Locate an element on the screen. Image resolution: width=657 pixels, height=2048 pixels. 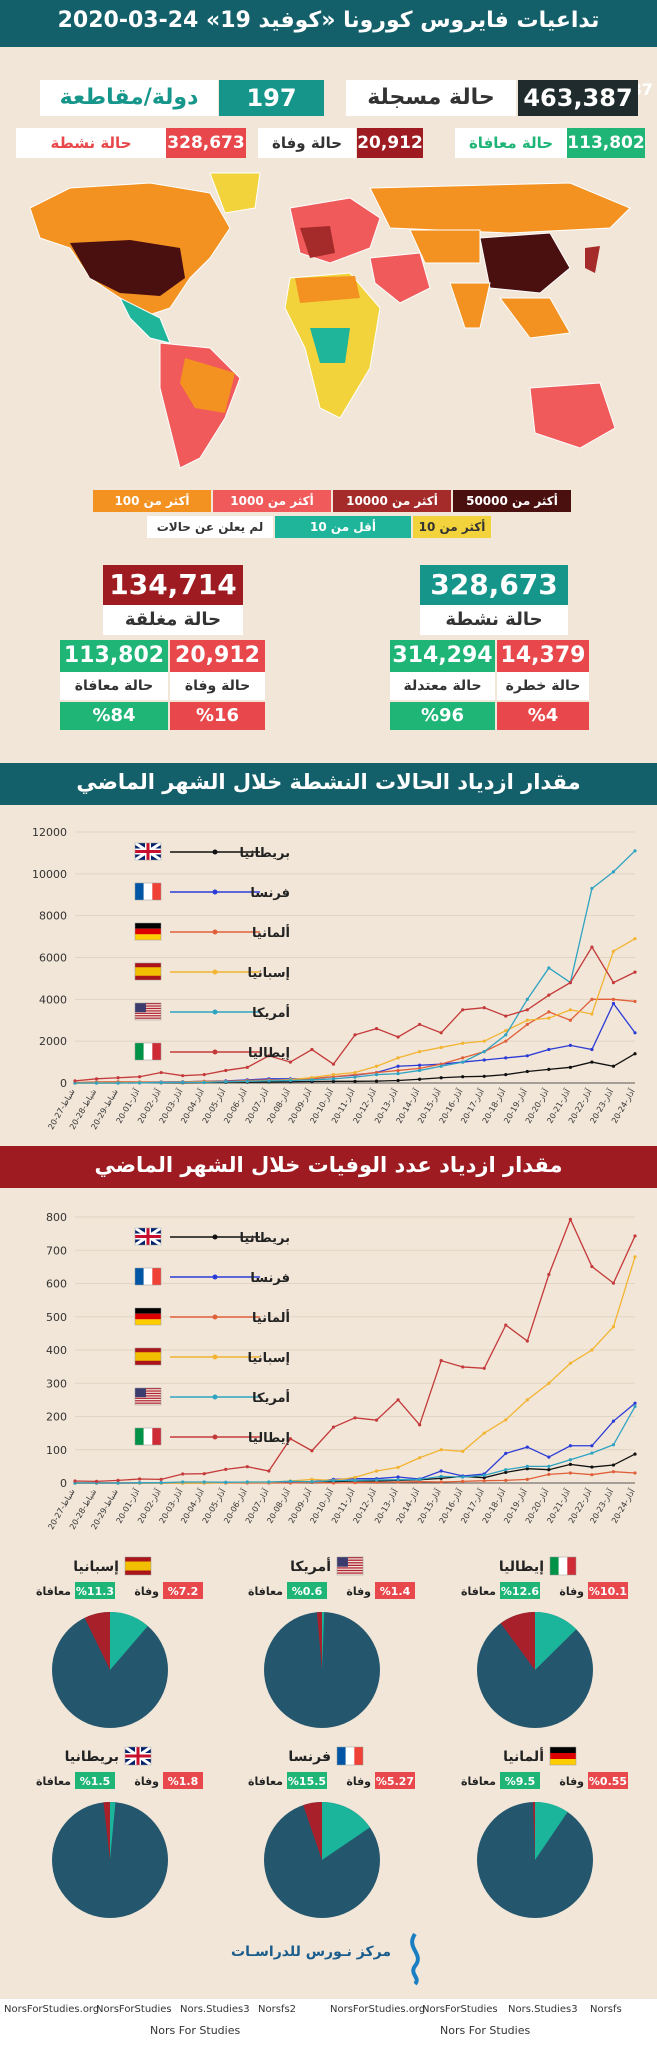
pie-death-label: وفاة is located at coordinates (146, 1781).